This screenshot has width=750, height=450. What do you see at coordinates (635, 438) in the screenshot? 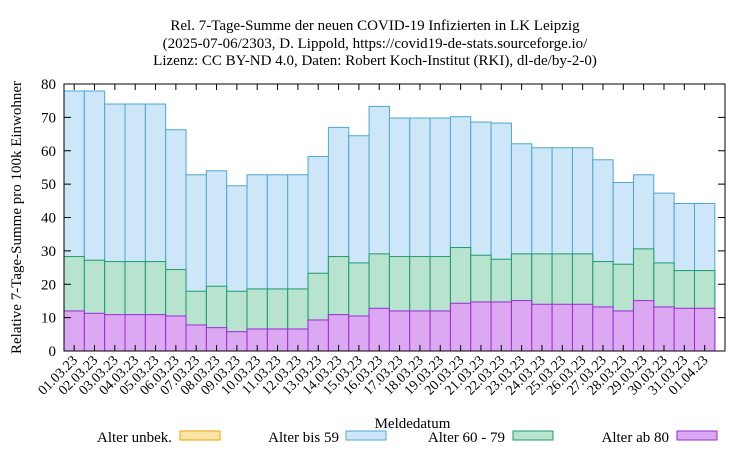
I see `legend-label-alter-ab-80: Alter ab 80` at bounding box center [635, 438].